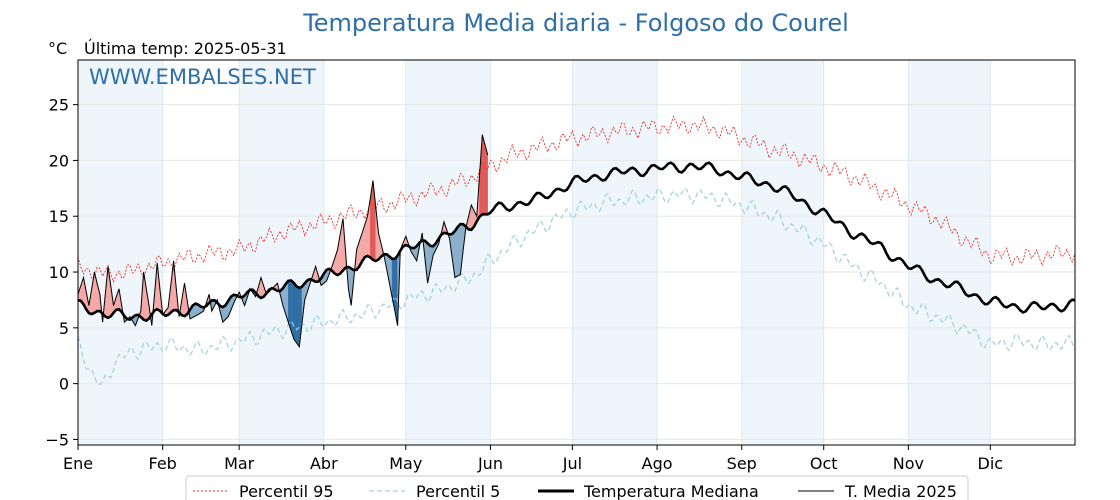 The image size is (1120, 500). I want to click on legend-label-p5: Percentil 5, so click(458, 491).